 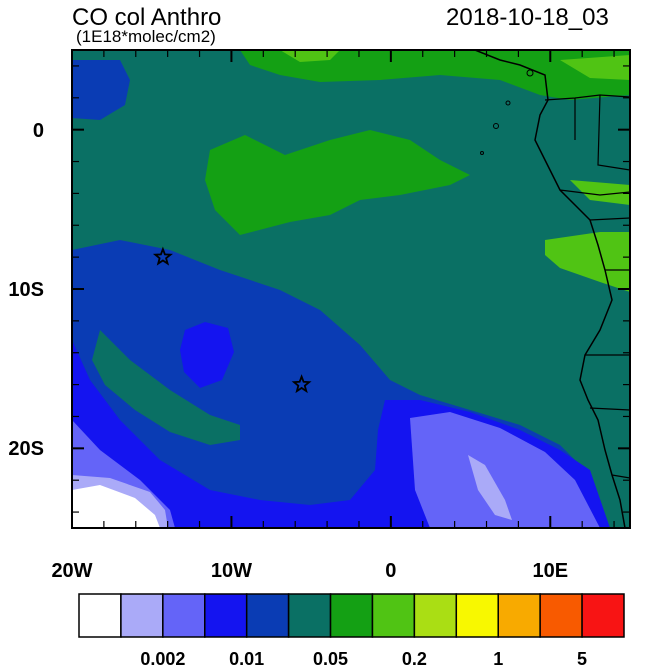 I want to click on map-markers, so click(x=232, y=320).